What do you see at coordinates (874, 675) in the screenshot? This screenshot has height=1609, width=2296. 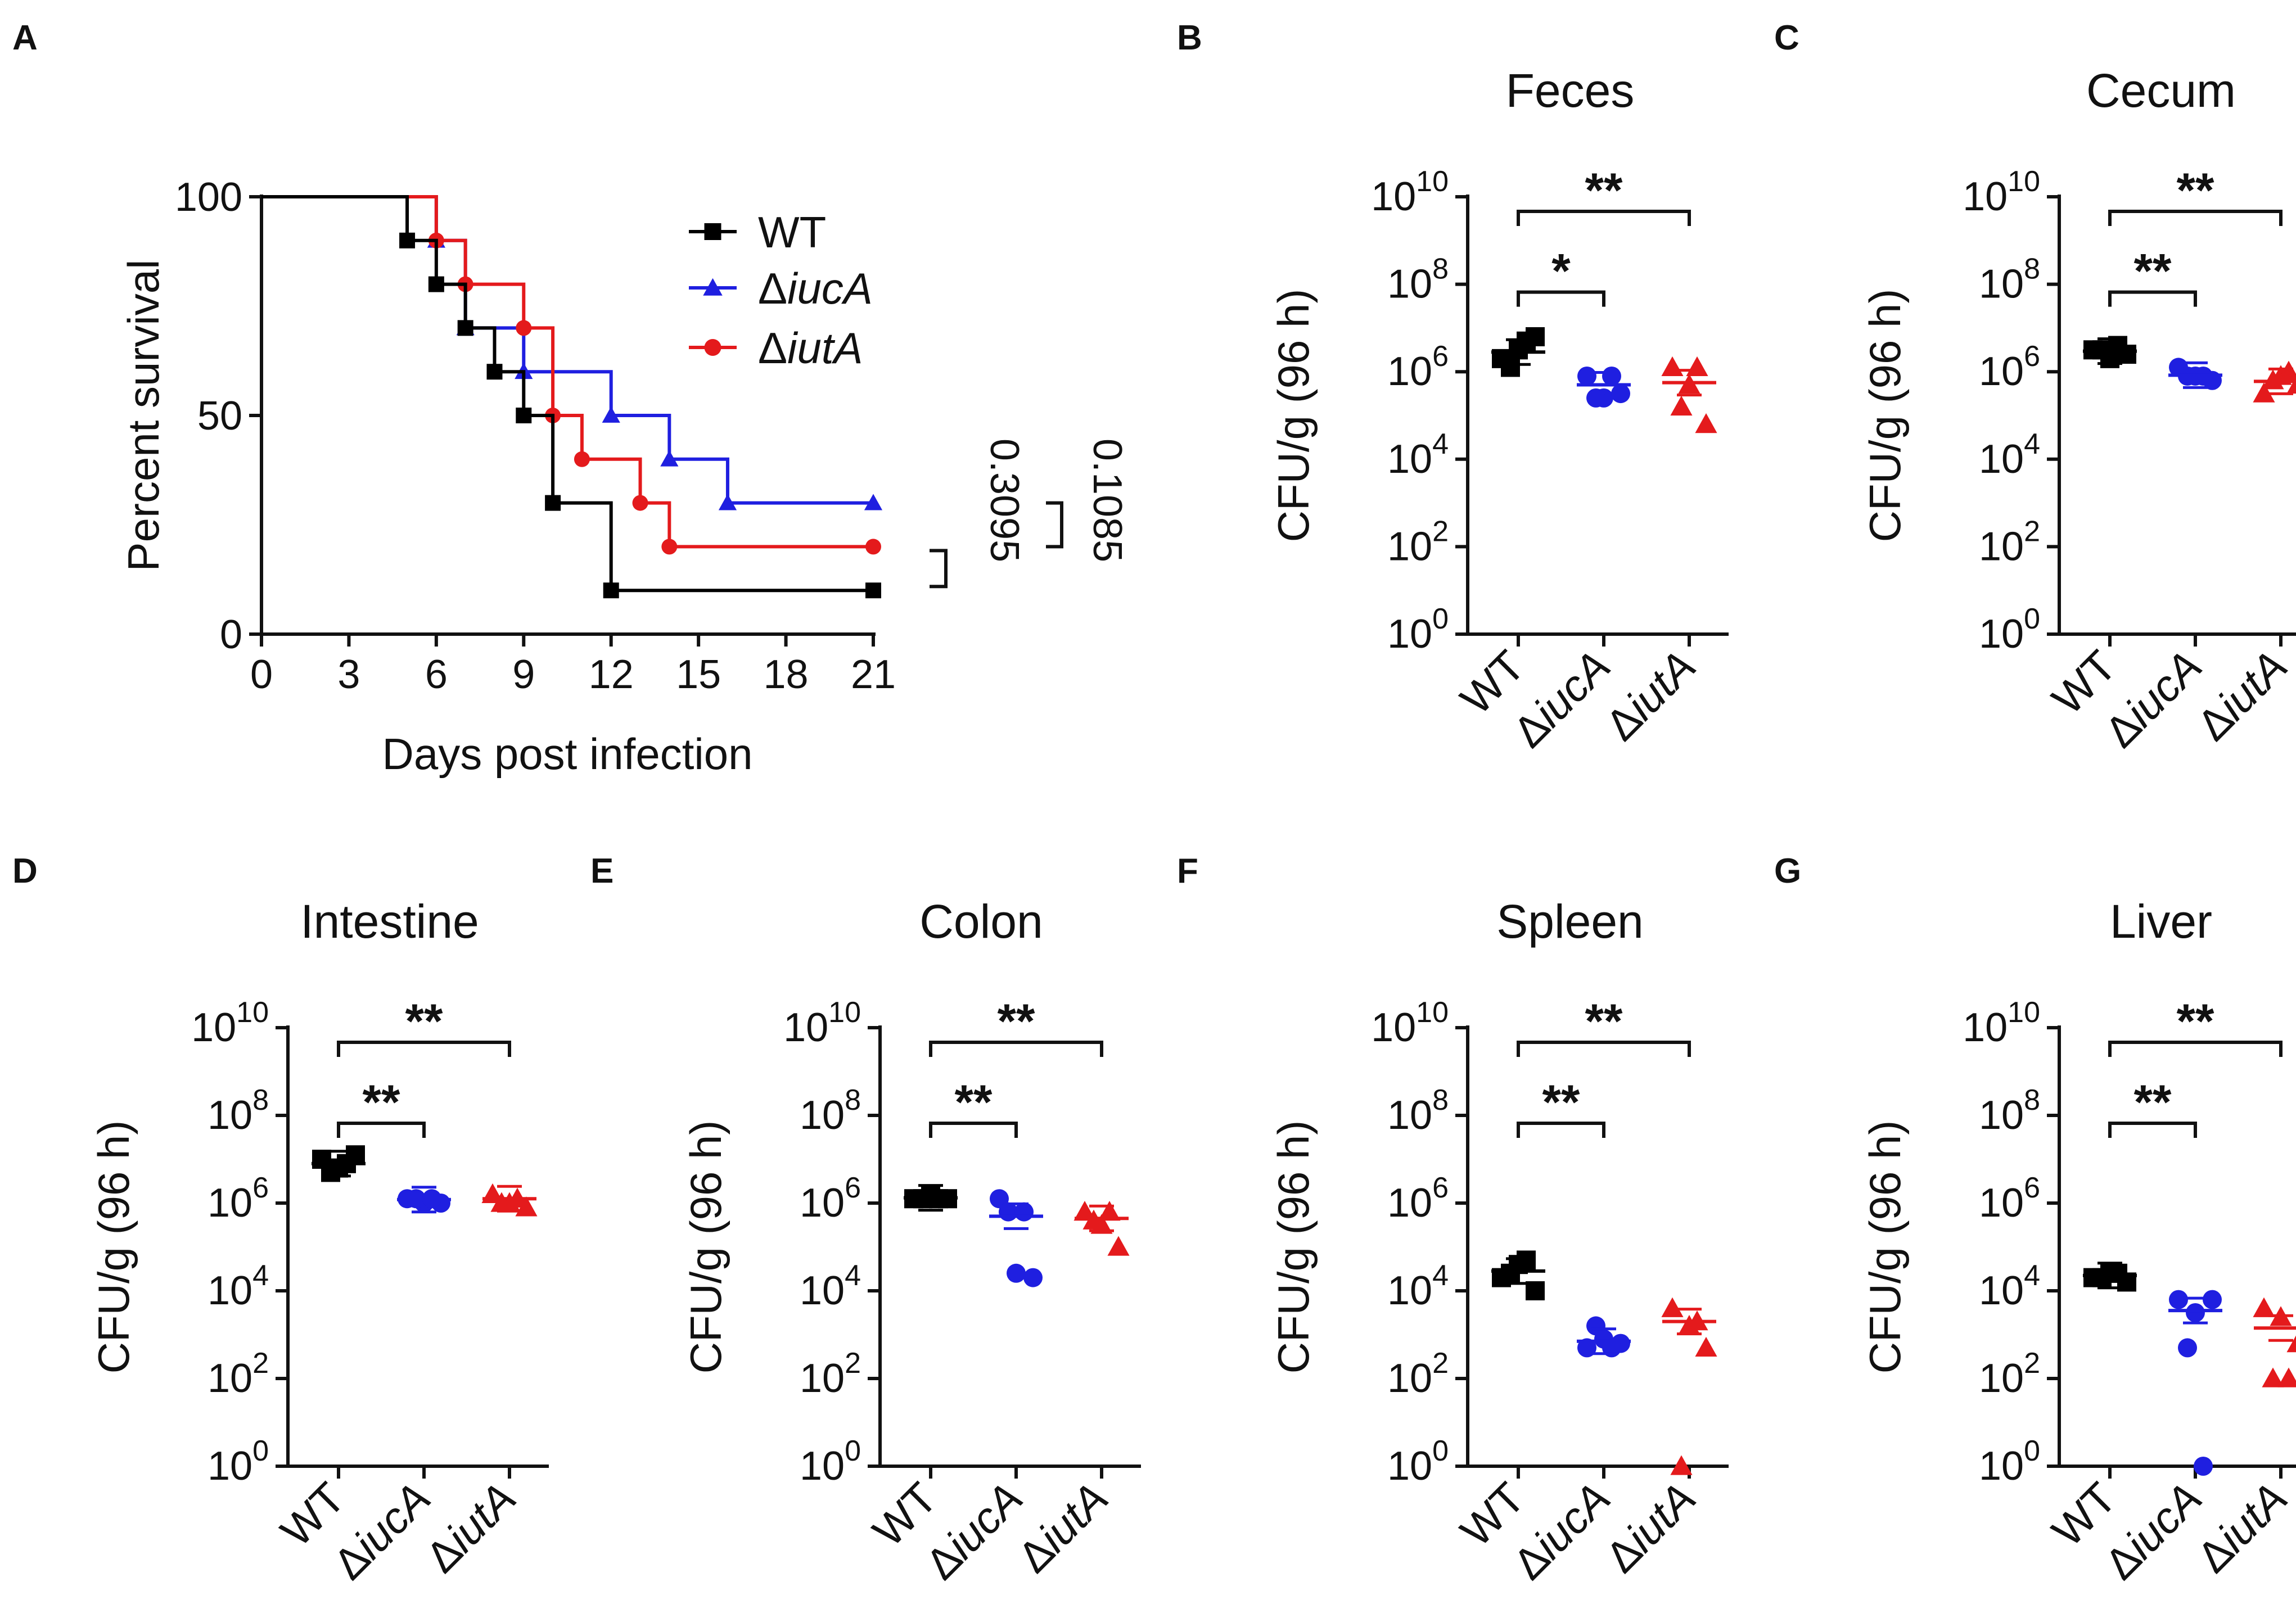 I see `x-tick-label: 21` at bounding box center [874, 675].